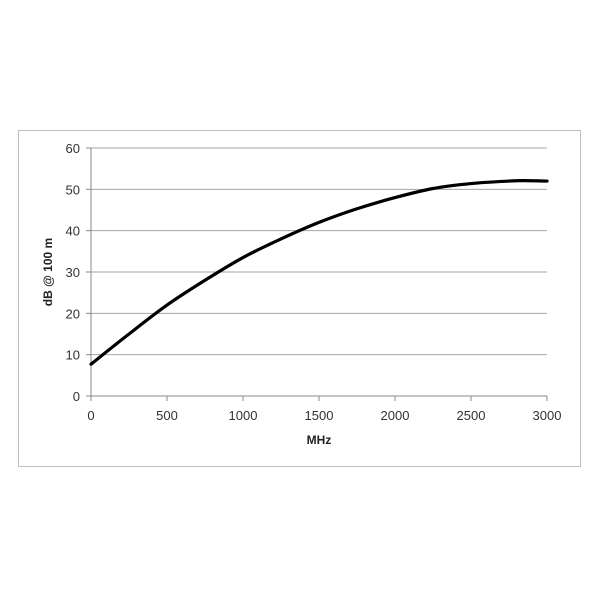 Image resolution: width=600 pixels, height=600 pixels. What do you see at coordinates (243, 415) in the screenshot?
I see `x-tick-label: 1000` at bounding box center [243, 415].